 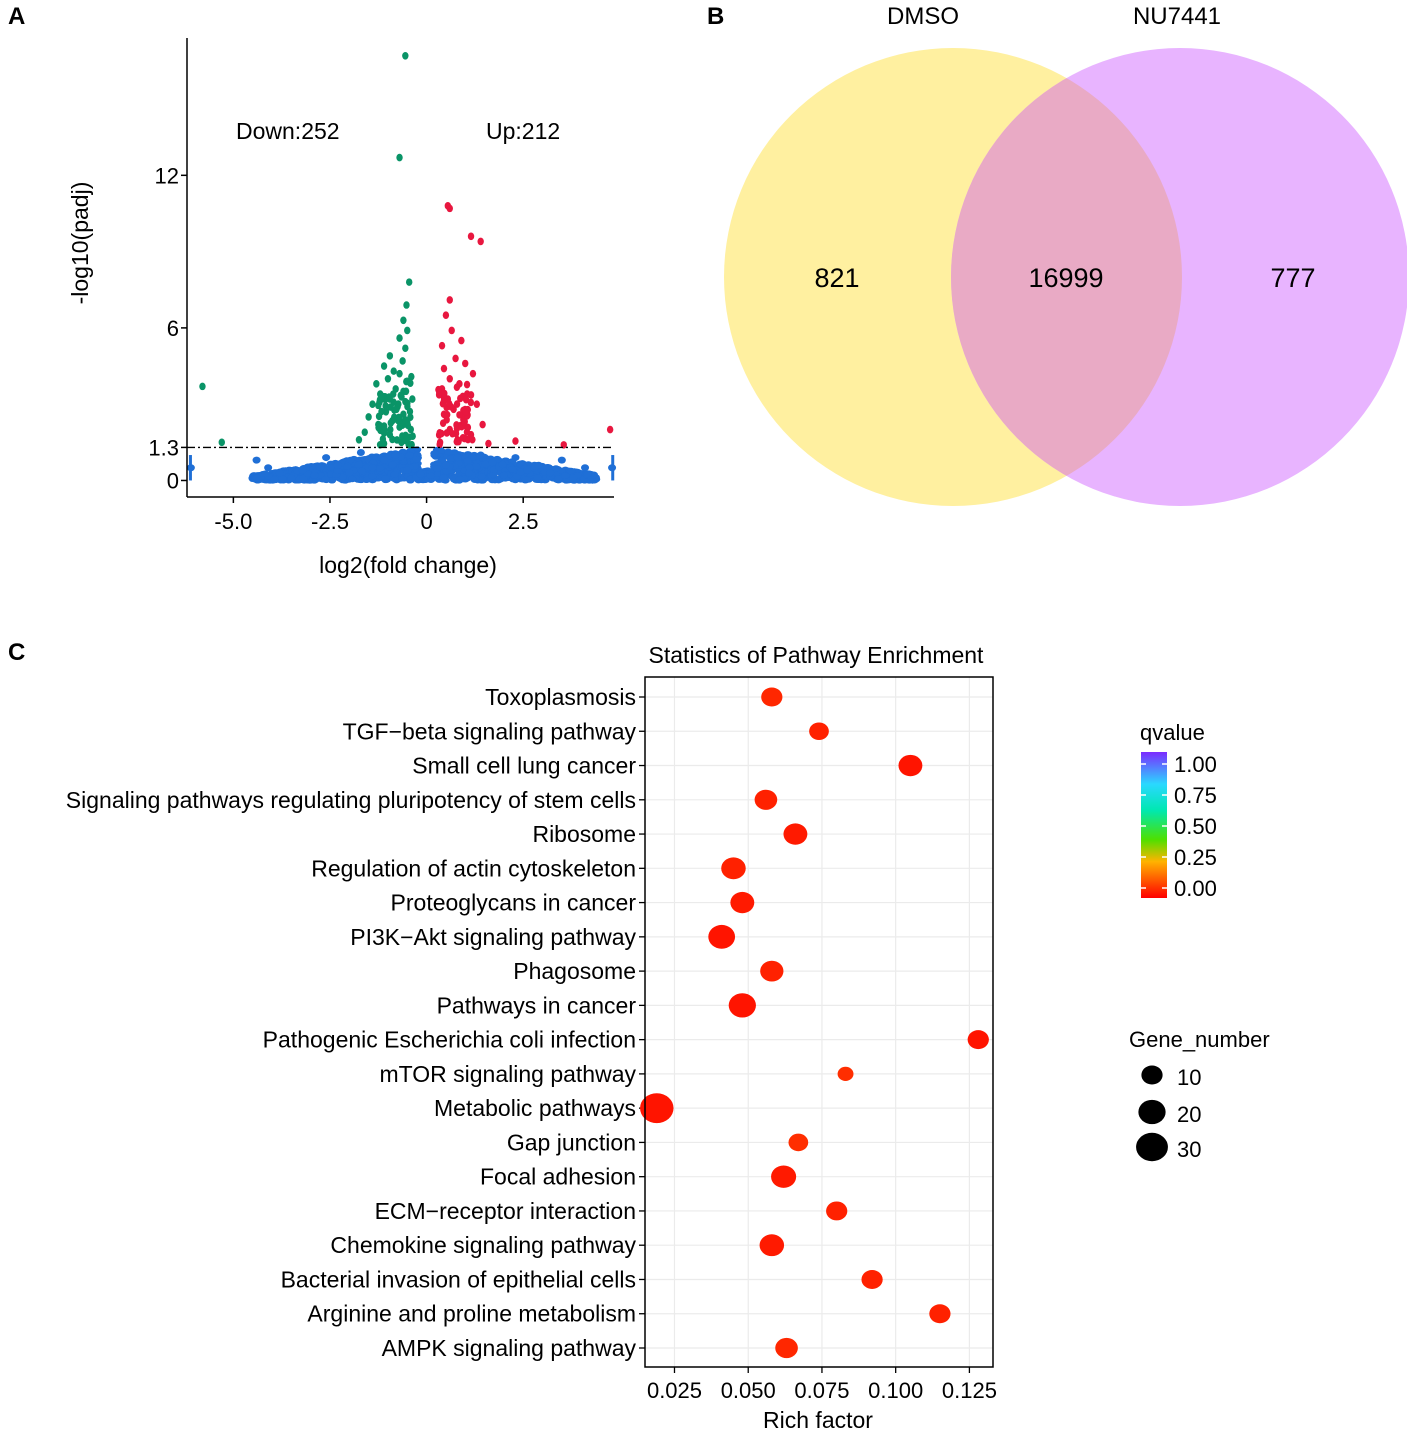 What do you see at coordinates (895, 1390) in the screenshot?
I see `bubble-x-tick-label: 0.100` at bounding box center [895, 1390].